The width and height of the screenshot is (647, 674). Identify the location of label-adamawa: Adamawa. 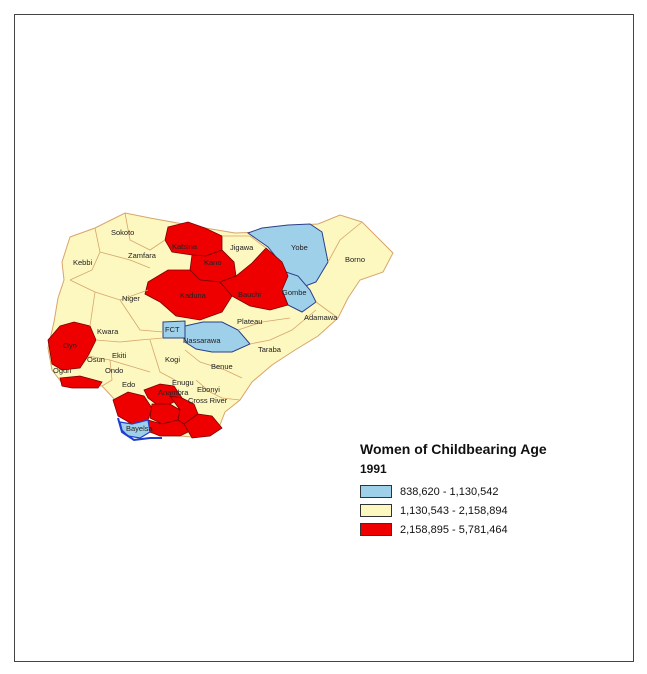
(321, 317).